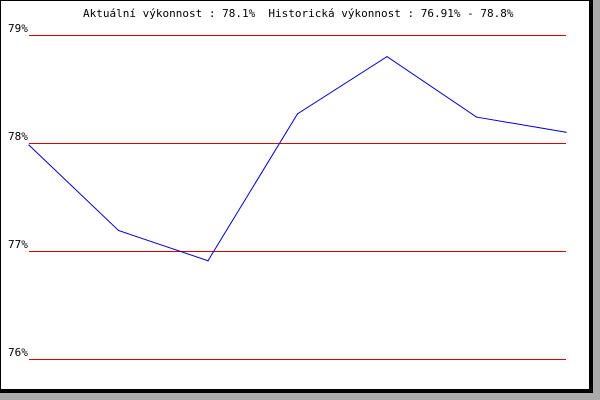 The image size is (600, 400). I want to click on y-tick-label: 78%, so click(18, 136).